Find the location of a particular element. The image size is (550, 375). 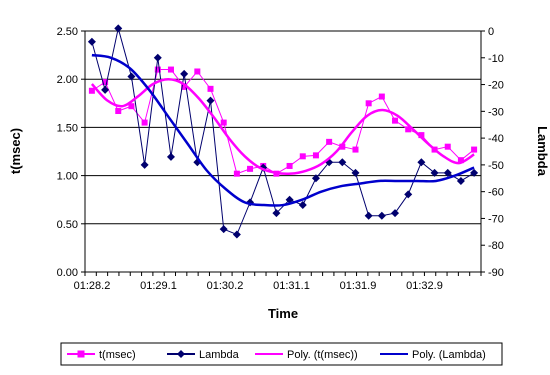

legend-label-poly-t-msec: Poly. (t(msec)) is located at coordinates (322, 355).